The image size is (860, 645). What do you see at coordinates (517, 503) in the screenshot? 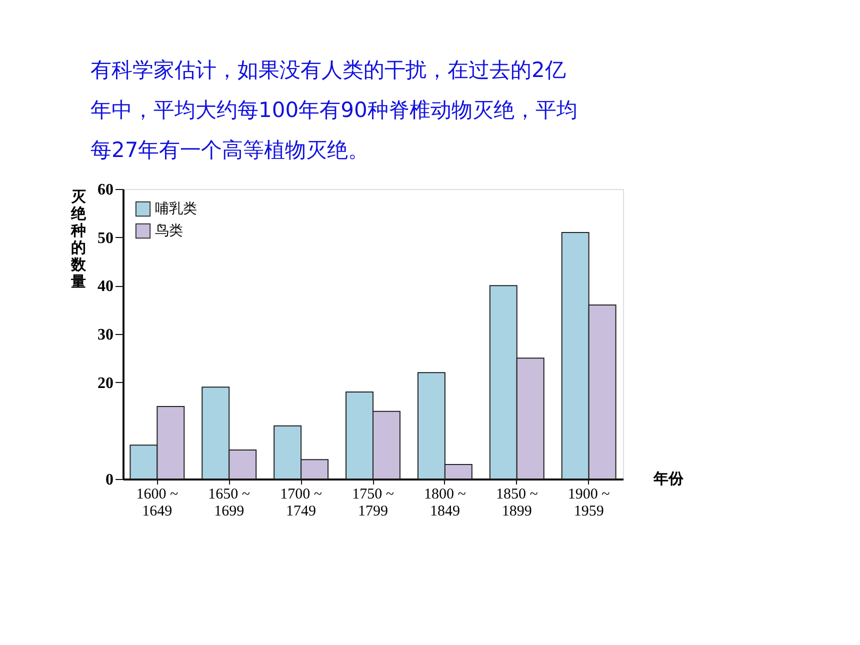
I see `x-tick-label: 1850 ~ 1899` at bounding box center [517, 503].